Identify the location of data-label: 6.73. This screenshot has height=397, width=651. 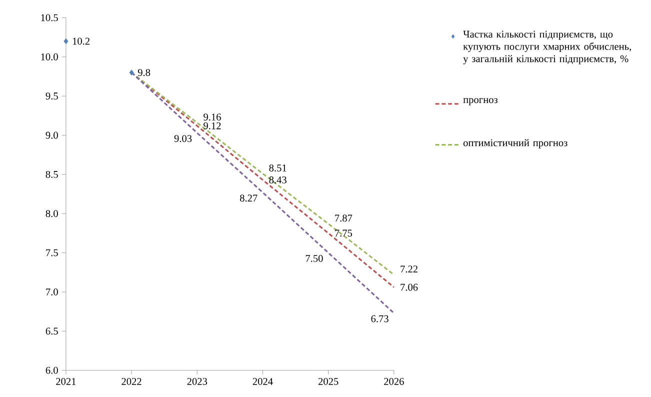
(379, 318).